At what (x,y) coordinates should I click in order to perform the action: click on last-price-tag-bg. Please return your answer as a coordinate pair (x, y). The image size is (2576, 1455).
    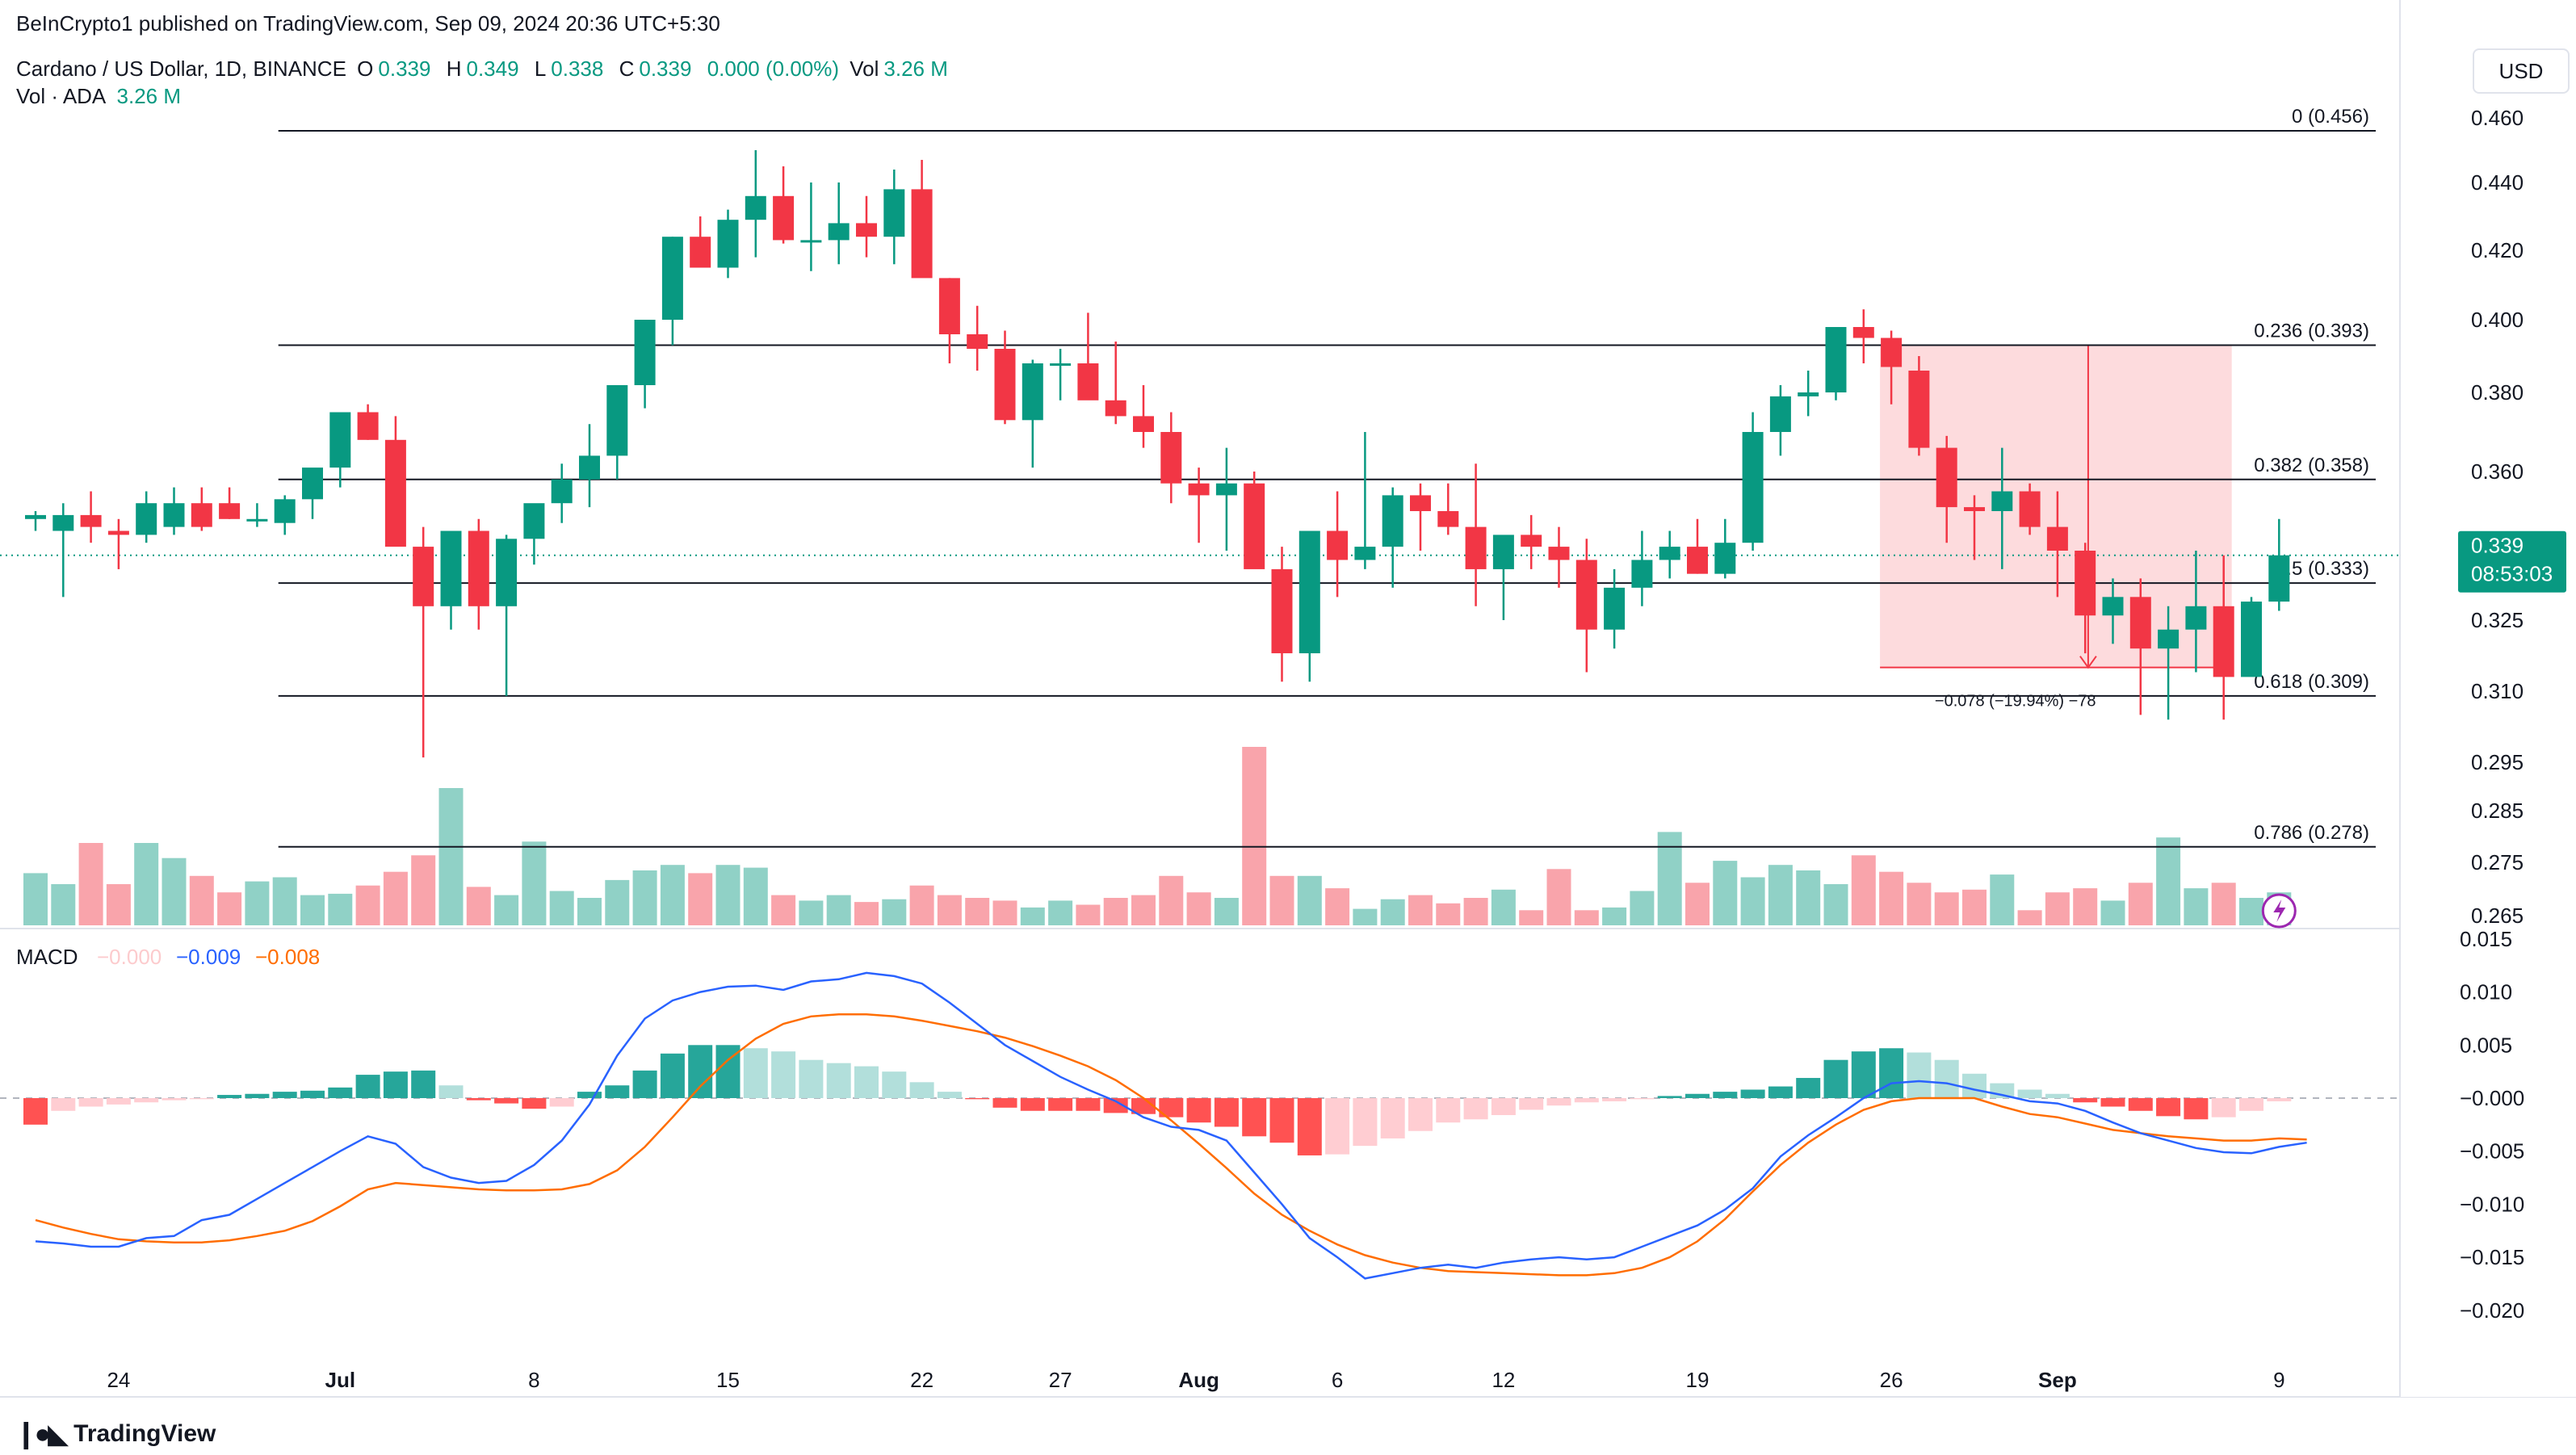
    Looking at the image, I should click on (2512, 561).